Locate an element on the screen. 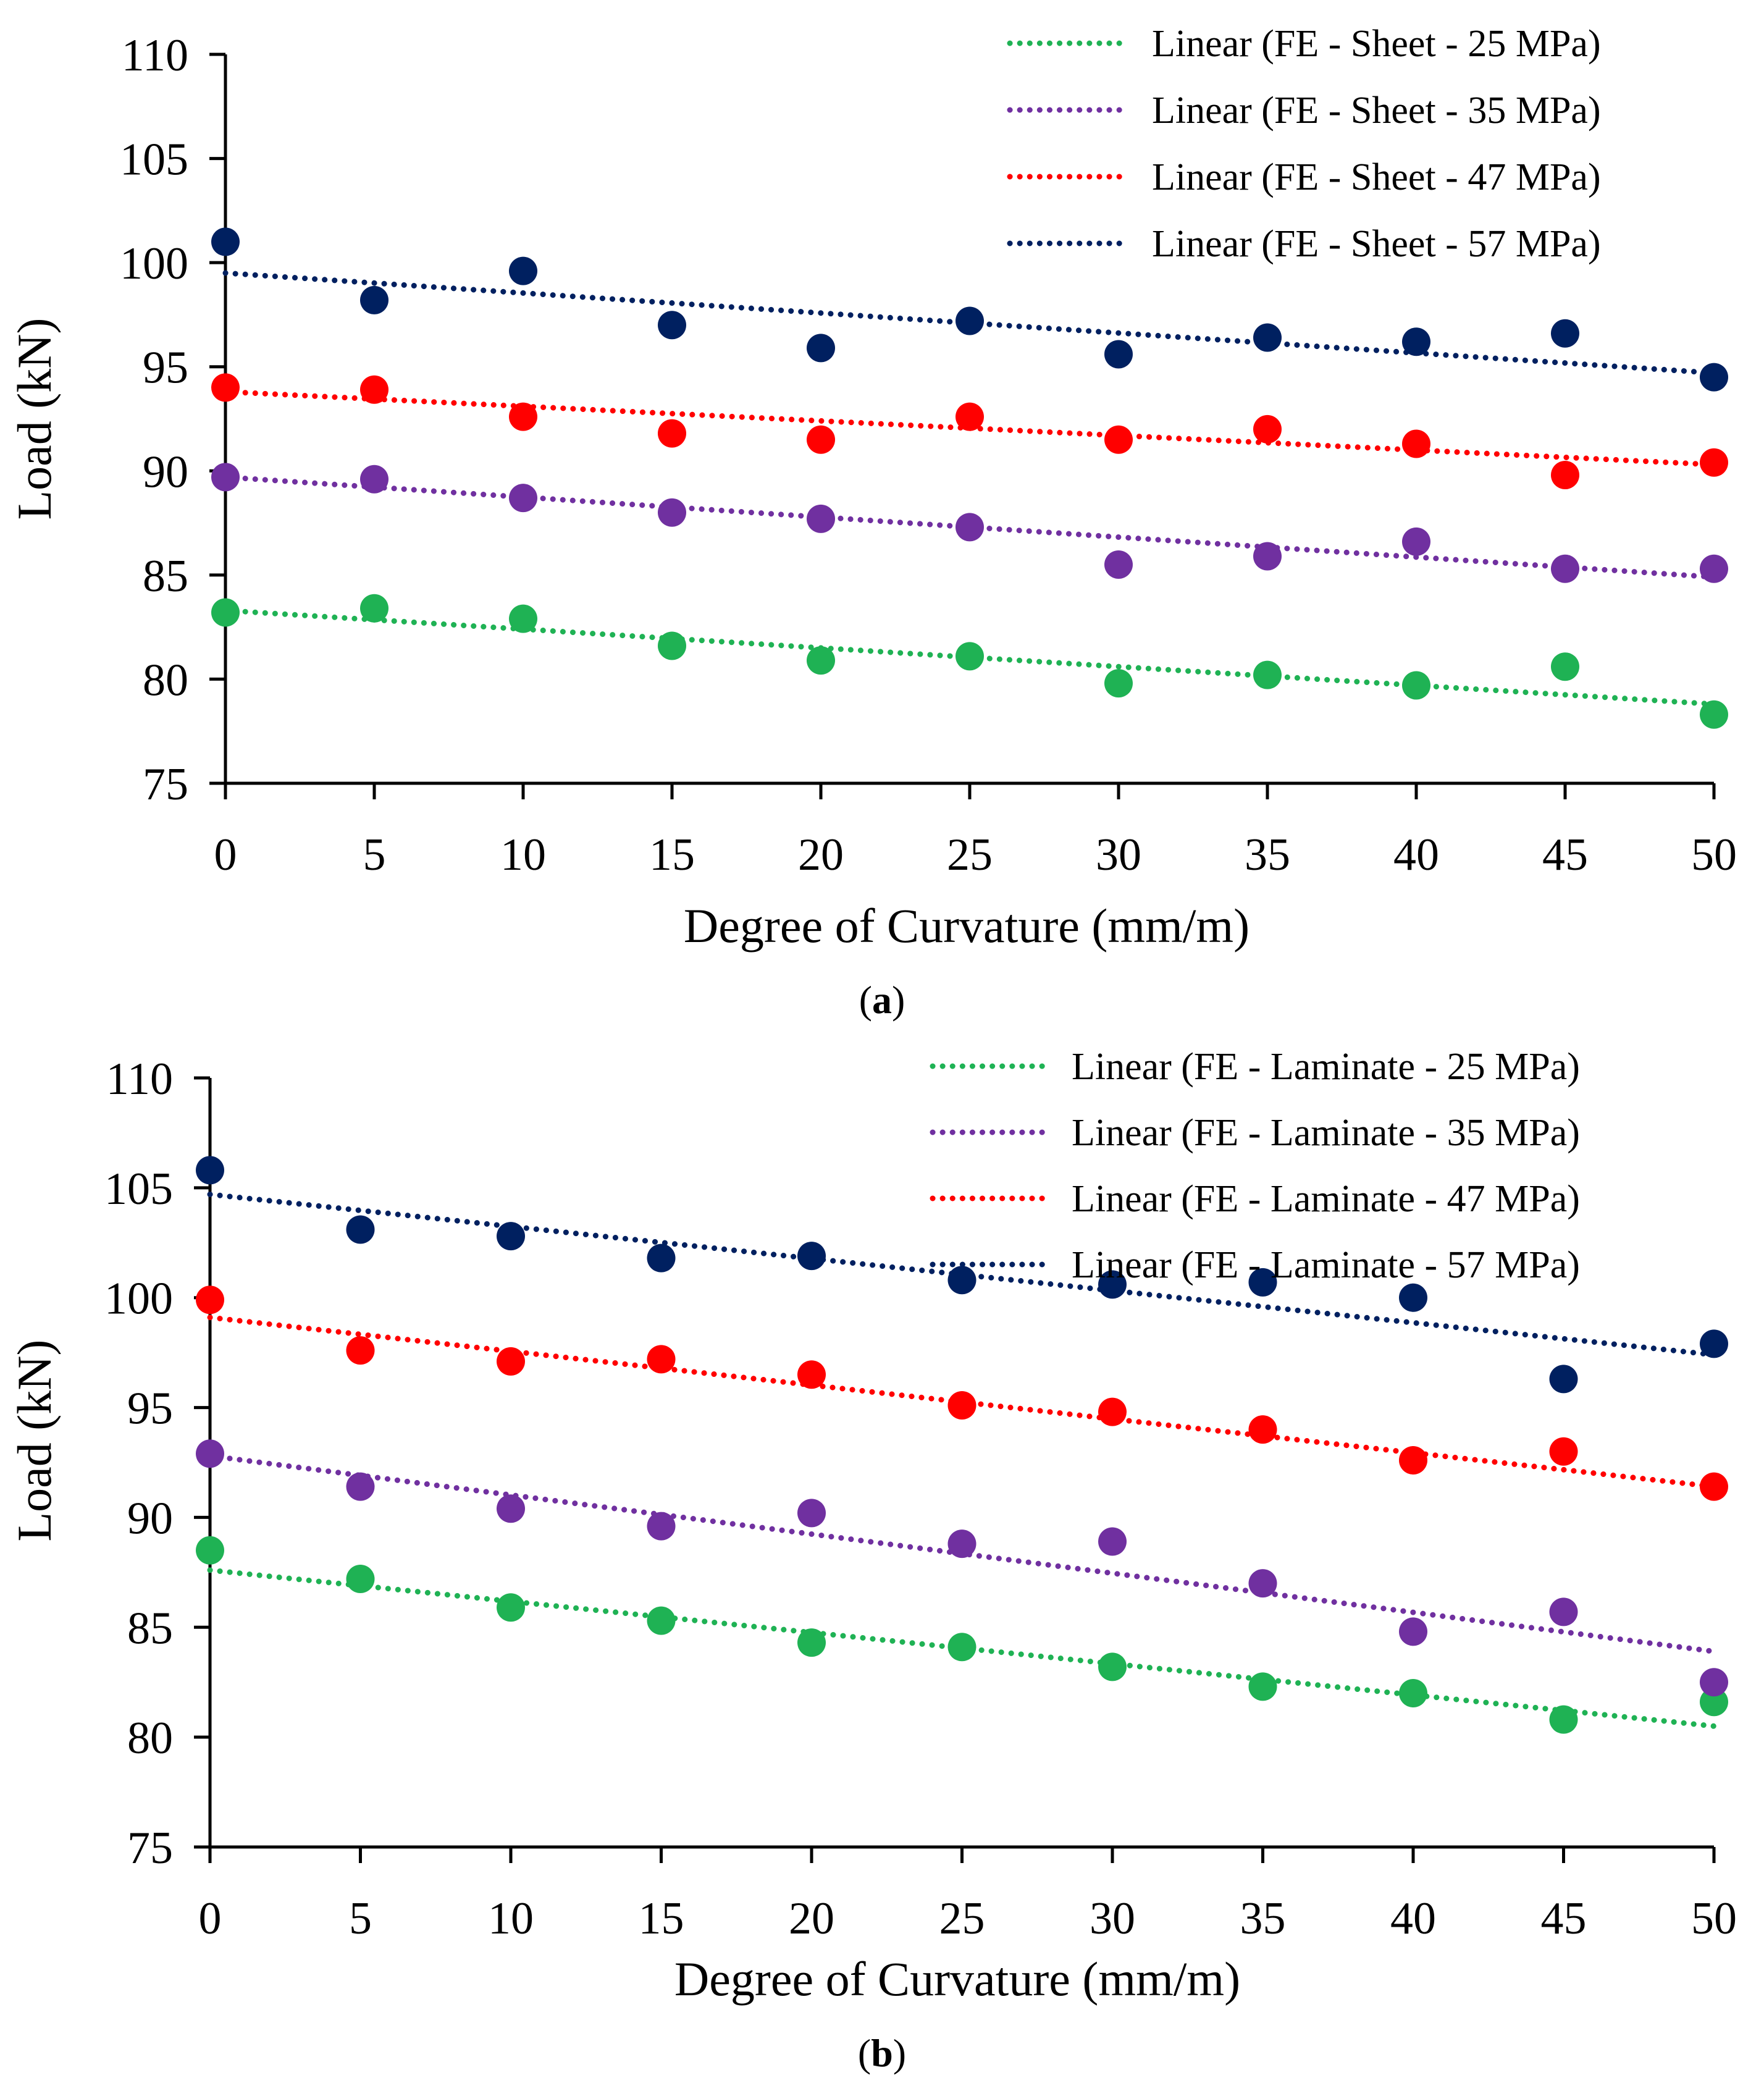 The width and height of the screenshot is (1764, 2091). y-tick-label: 95 is located at coordinates (165, 368).